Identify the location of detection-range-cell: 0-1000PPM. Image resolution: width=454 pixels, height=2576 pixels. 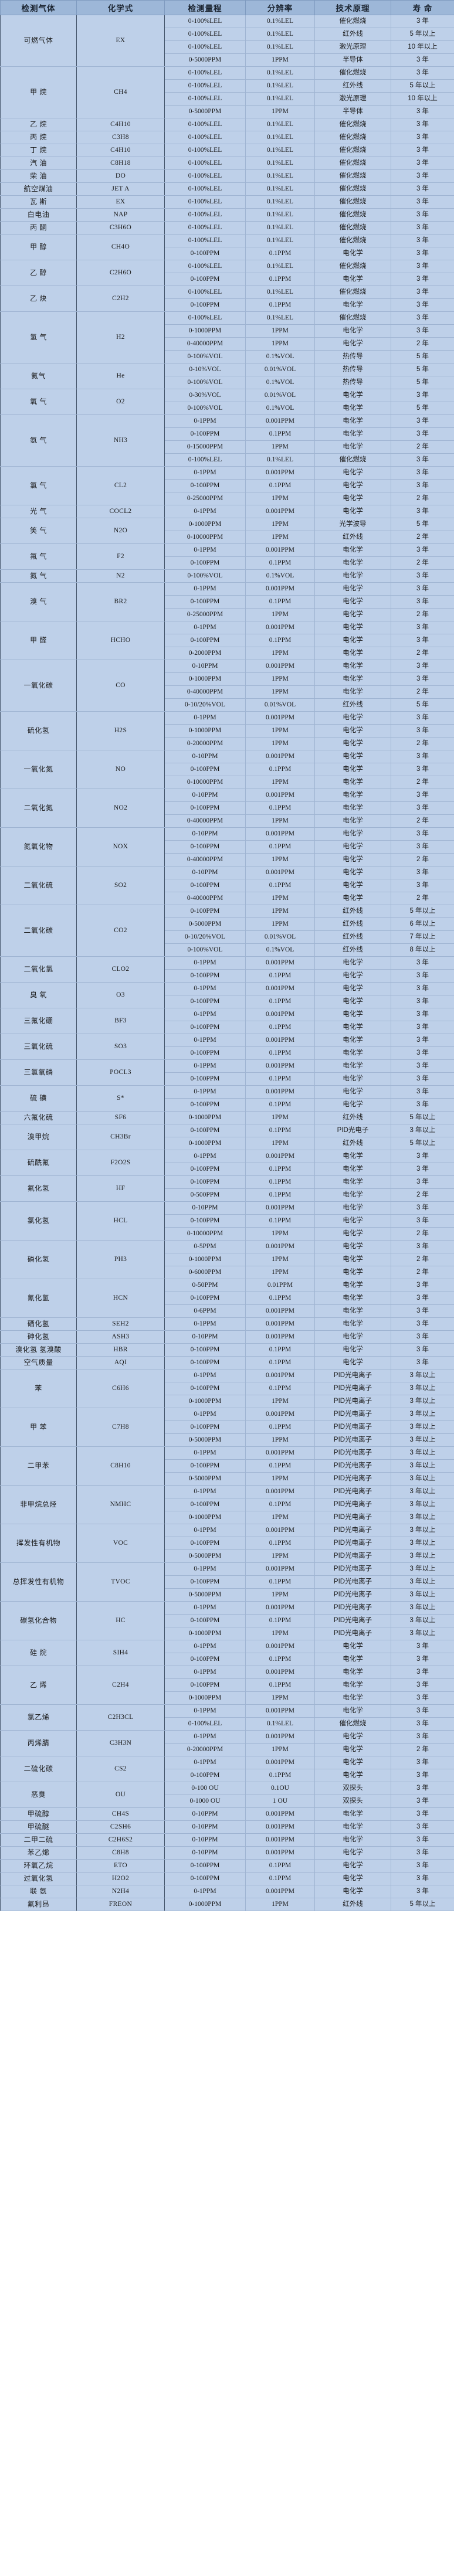
(205, 1260).